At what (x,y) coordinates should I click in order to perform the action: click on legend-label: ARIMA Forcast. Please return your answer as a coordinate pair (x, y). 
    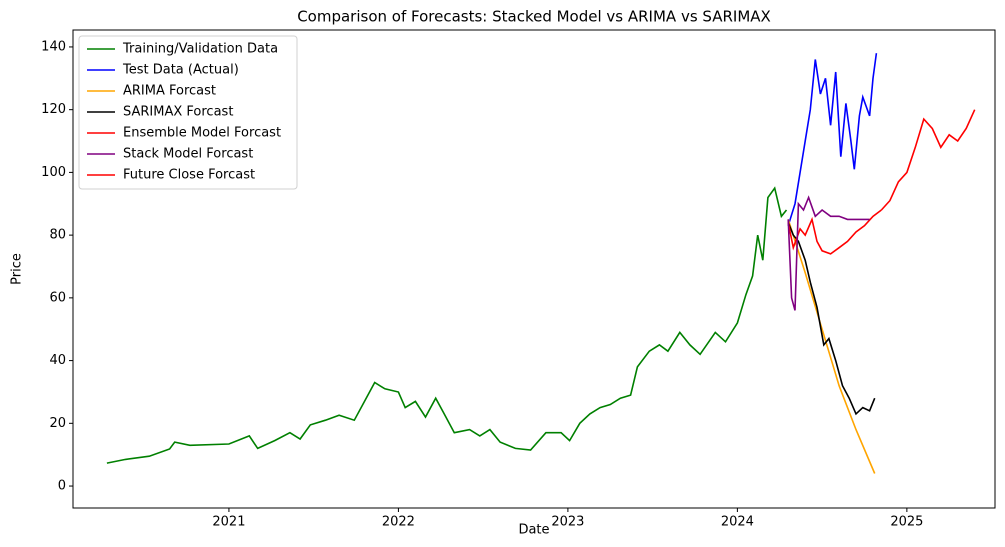
    Looking at the image, I should click on (169, 91).